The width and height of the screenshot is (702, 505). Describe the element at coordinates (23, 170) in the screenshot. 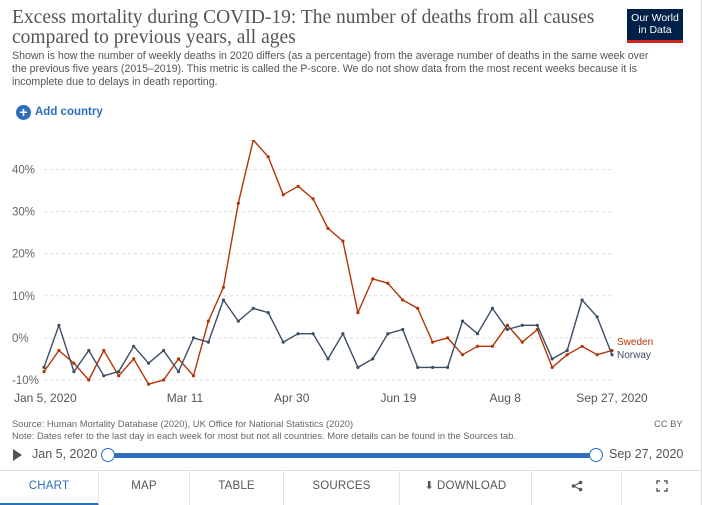

I see `y-tick-label: 40%` at that location.